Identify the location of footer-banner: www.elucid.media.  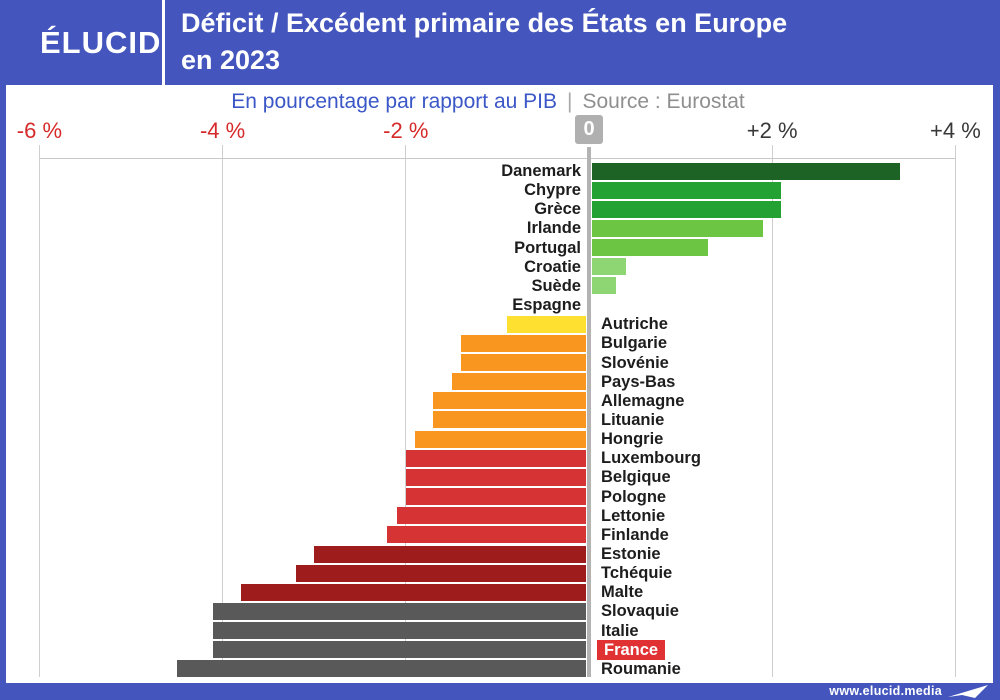
(500, 691).